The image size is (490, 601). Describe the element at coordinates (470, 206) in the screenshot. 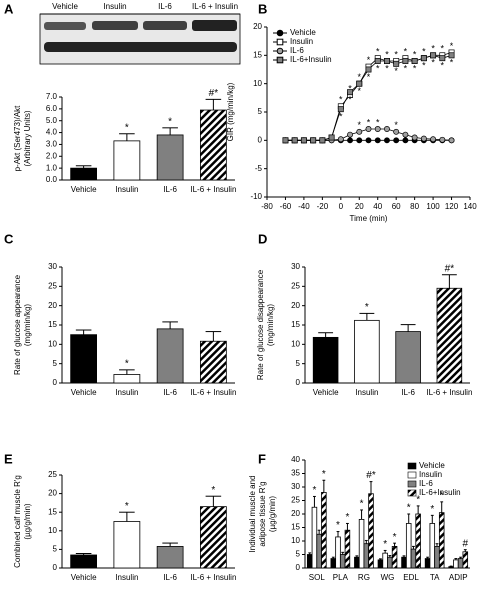

I see `x-tick-label: 140` at that location.